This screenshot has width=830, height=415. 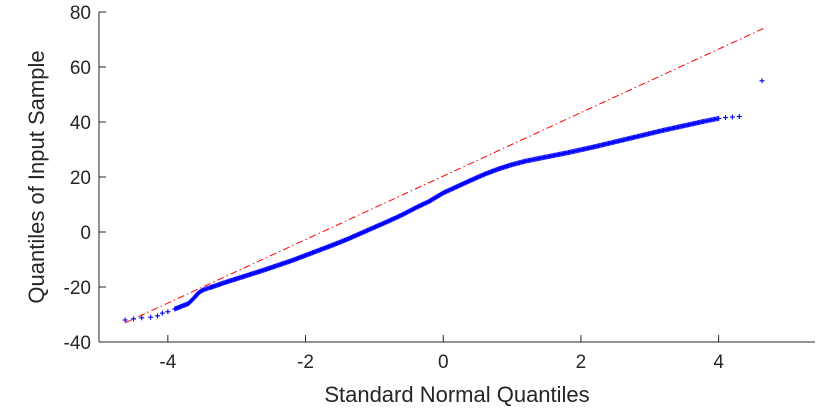 I want to click on y-ticks: -40 -20 0 20 40 60 80, so click(x=85, y=178).